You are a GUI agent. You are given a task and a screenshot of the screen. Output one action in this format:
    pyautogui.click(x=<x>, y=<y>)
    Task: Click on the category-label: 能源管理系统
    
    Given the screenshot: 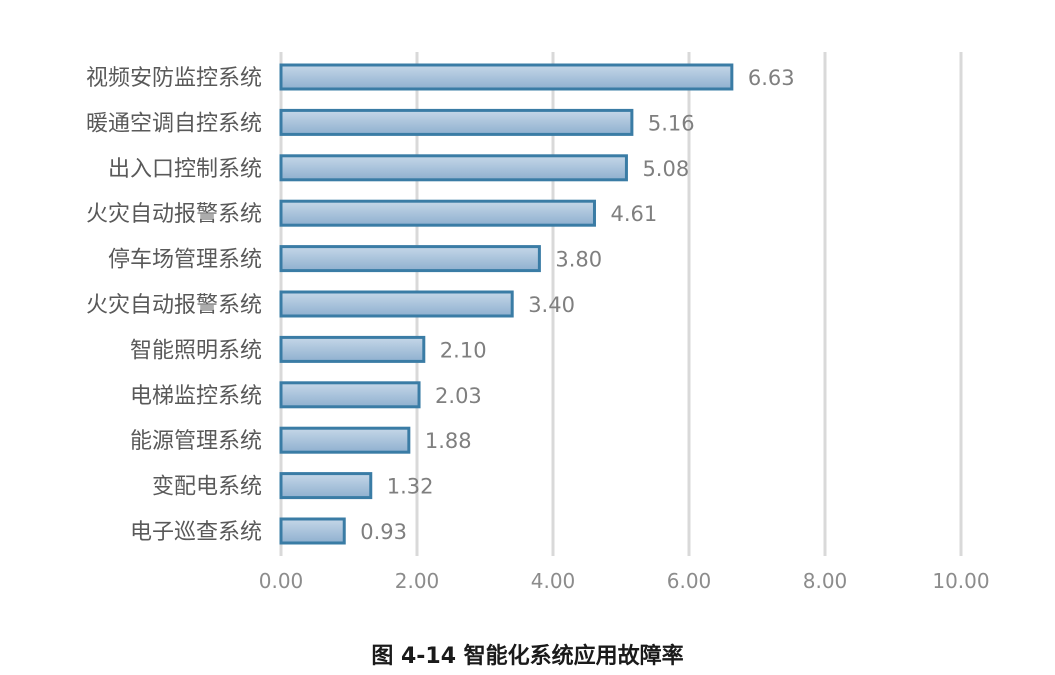 What is the action you would take?
    pyautogui.click(x=196, y=441)
    